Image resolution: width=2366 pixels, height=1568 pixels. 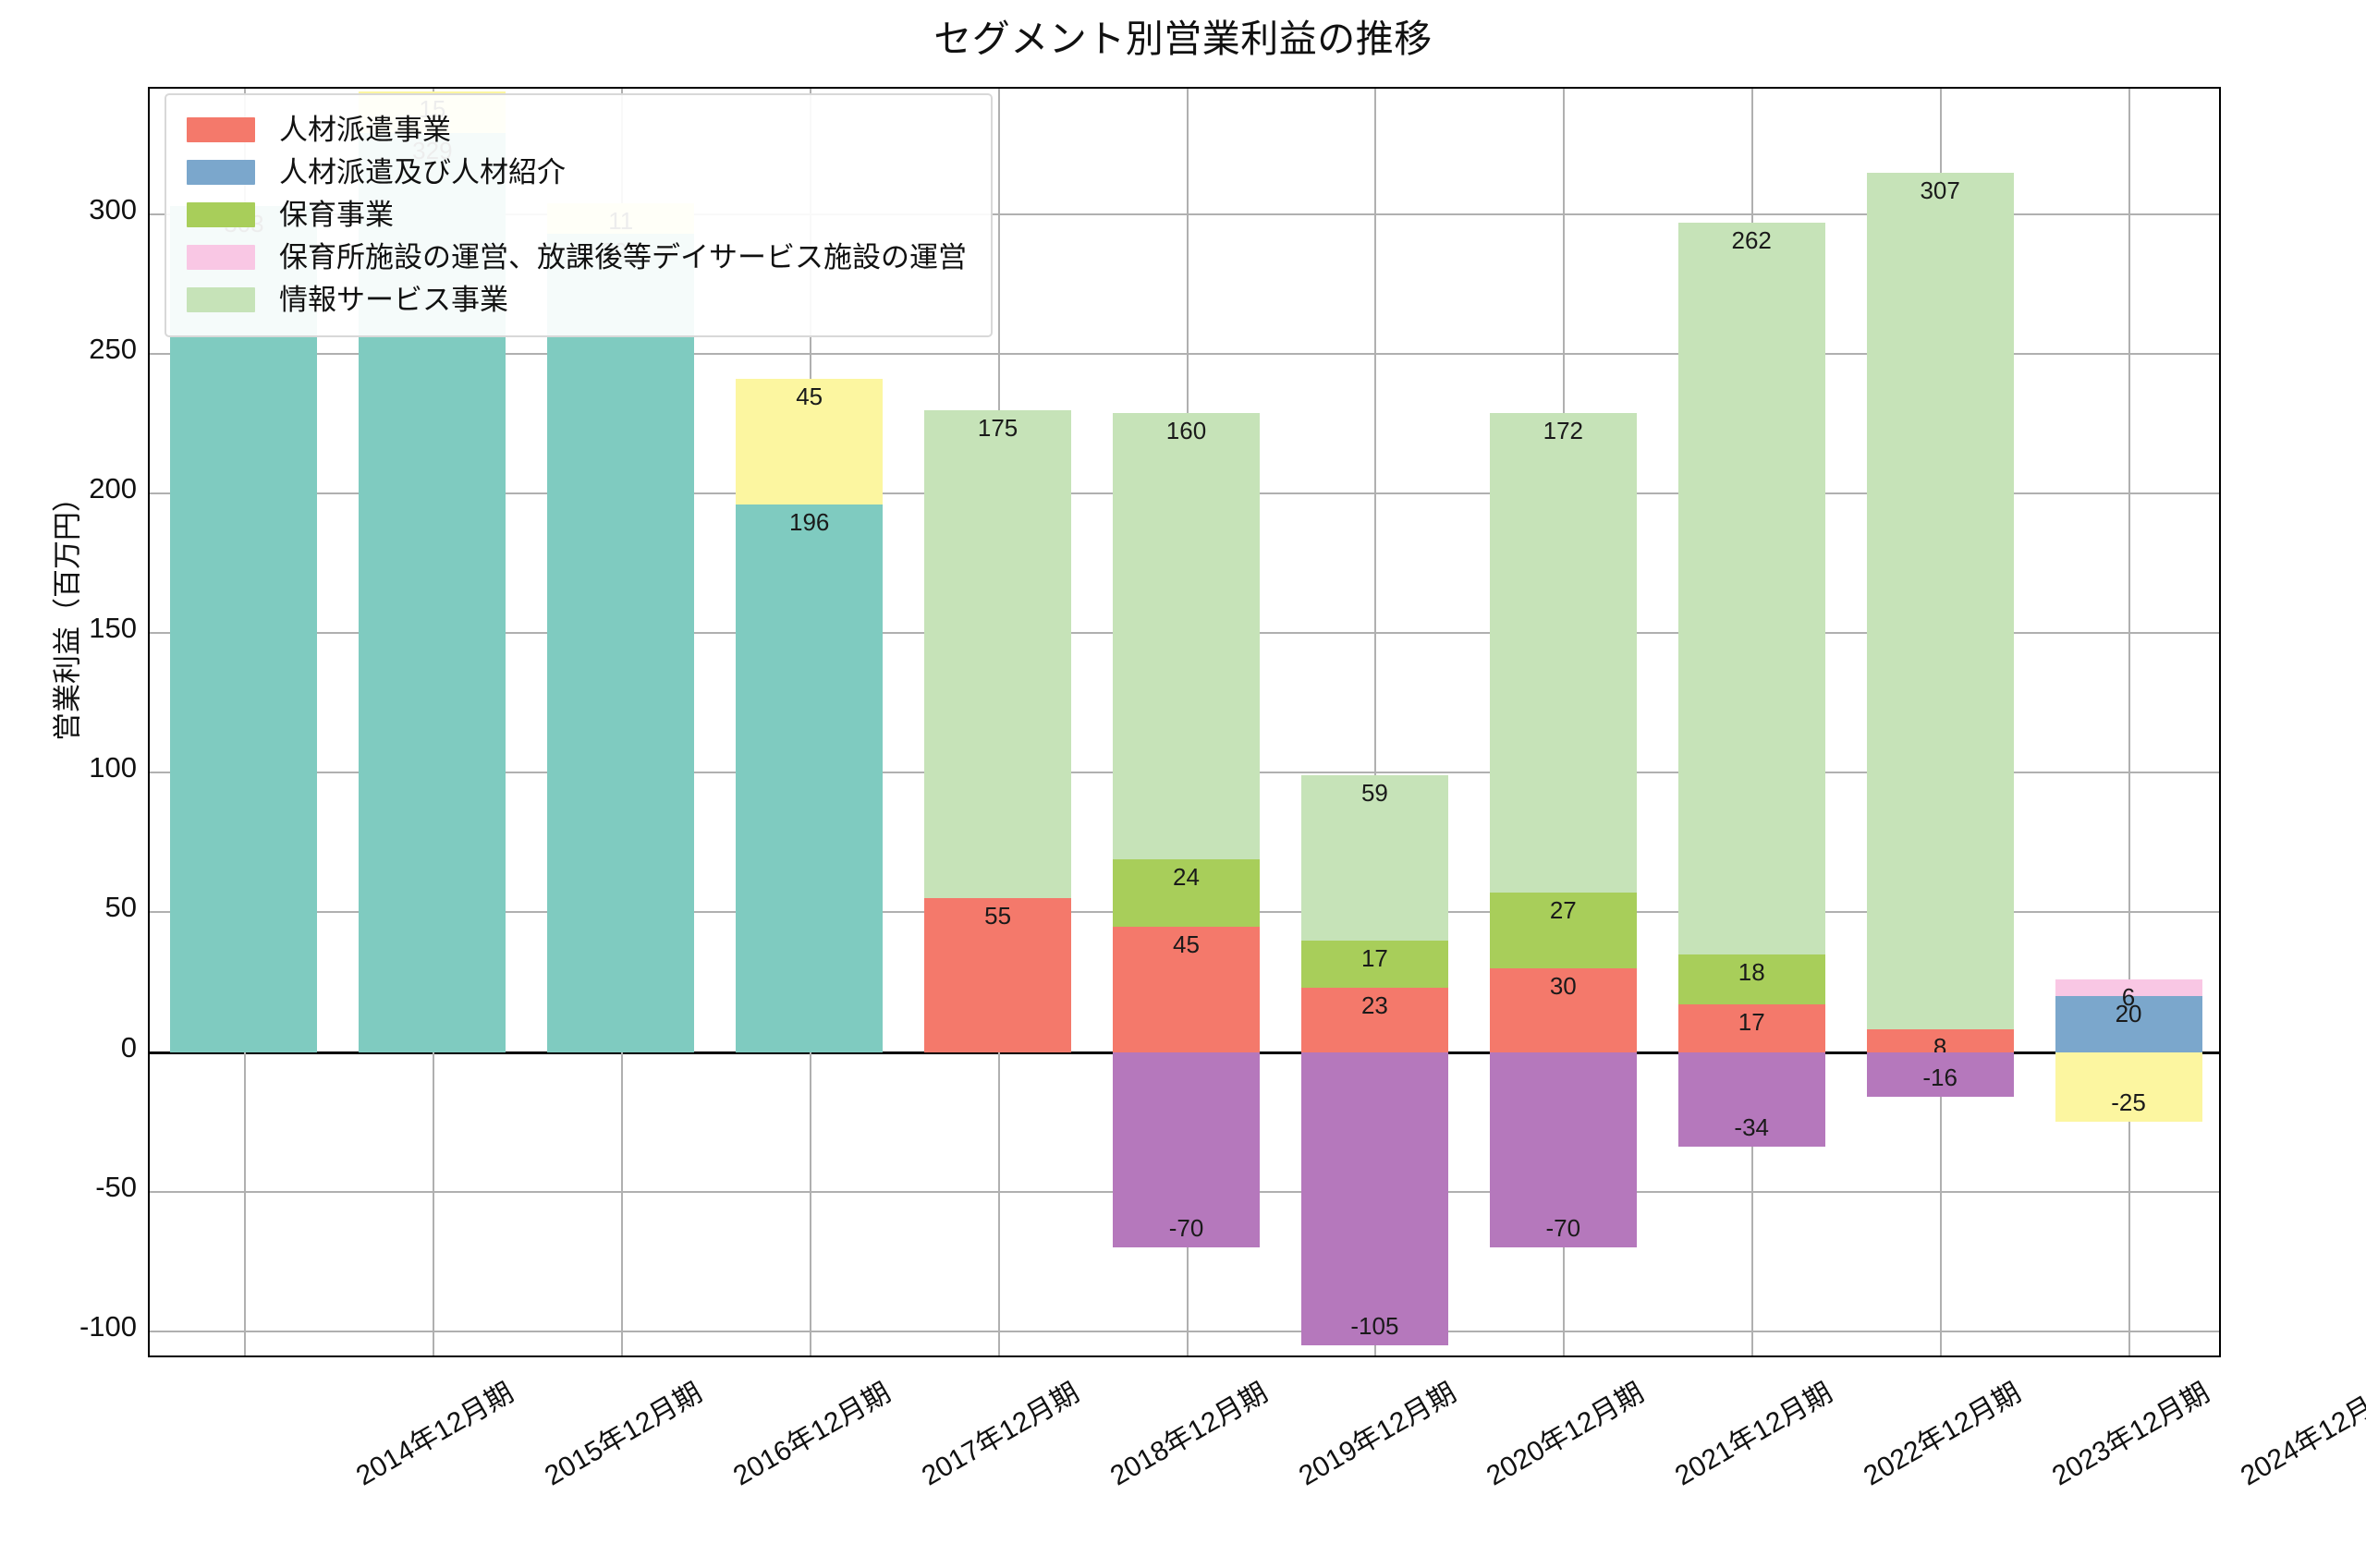 I want to click on bar-group: 45 24 160 -70, so click(x=1187, y=722).